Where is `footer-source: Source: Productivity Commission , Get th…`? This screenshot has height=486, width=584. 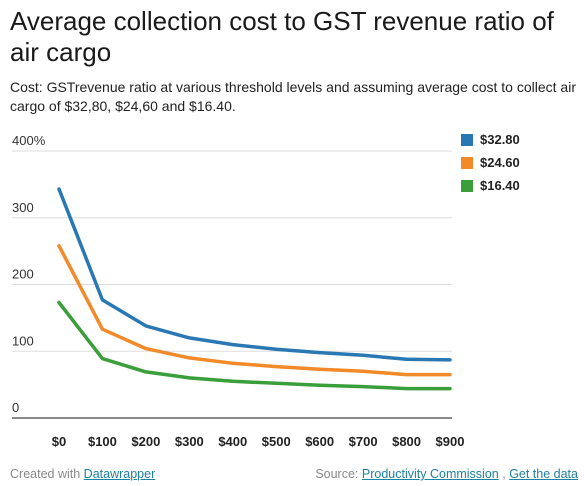 footer-source: Source: Productivity Commission , Get th… is located at coordinates (446, 474).